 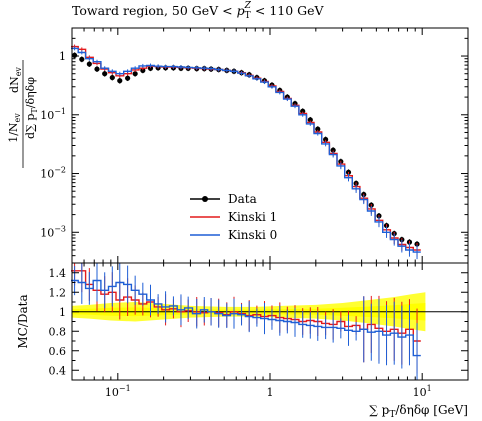 I want to click on kinski0-ratio-line, so click(x=246, y=318).